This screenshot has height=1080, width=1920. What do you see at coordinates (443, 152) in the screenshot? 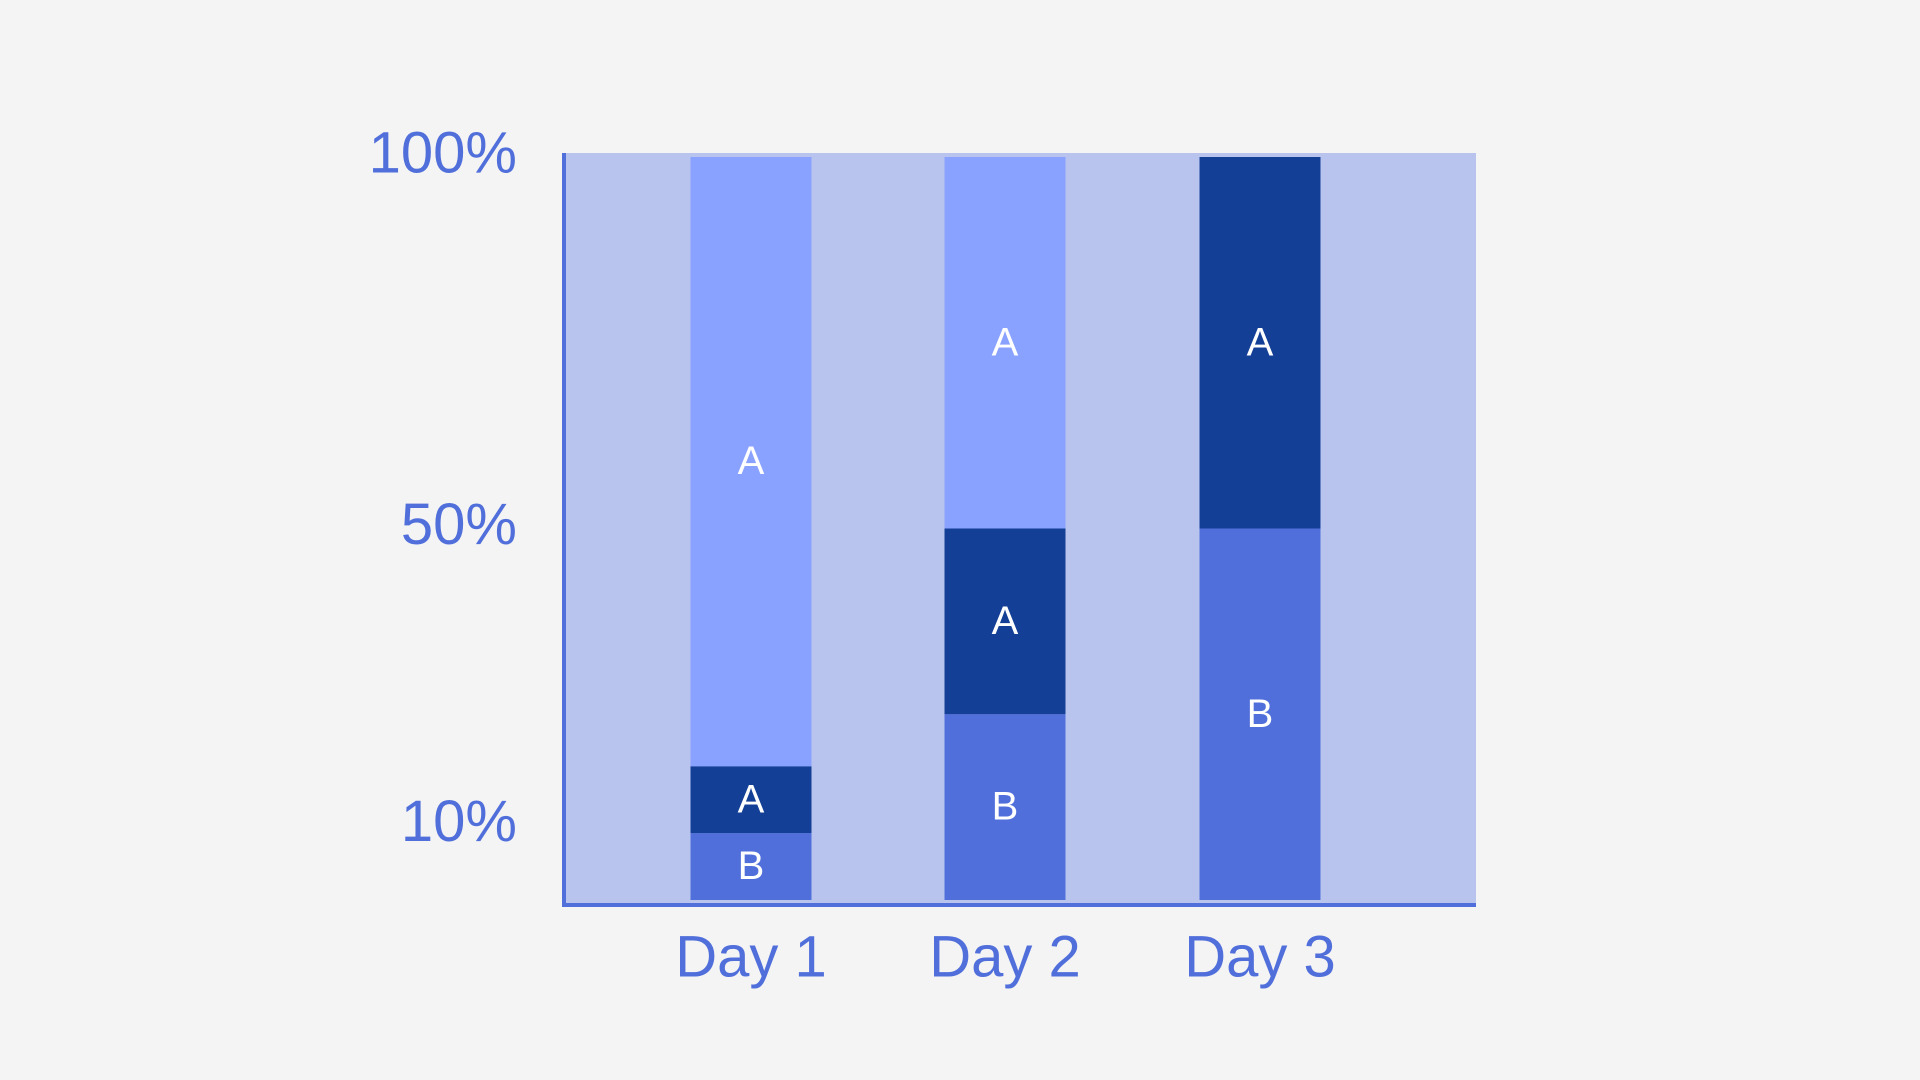
I see `y-tick-label: 100%` at bounding box center [443, 152].